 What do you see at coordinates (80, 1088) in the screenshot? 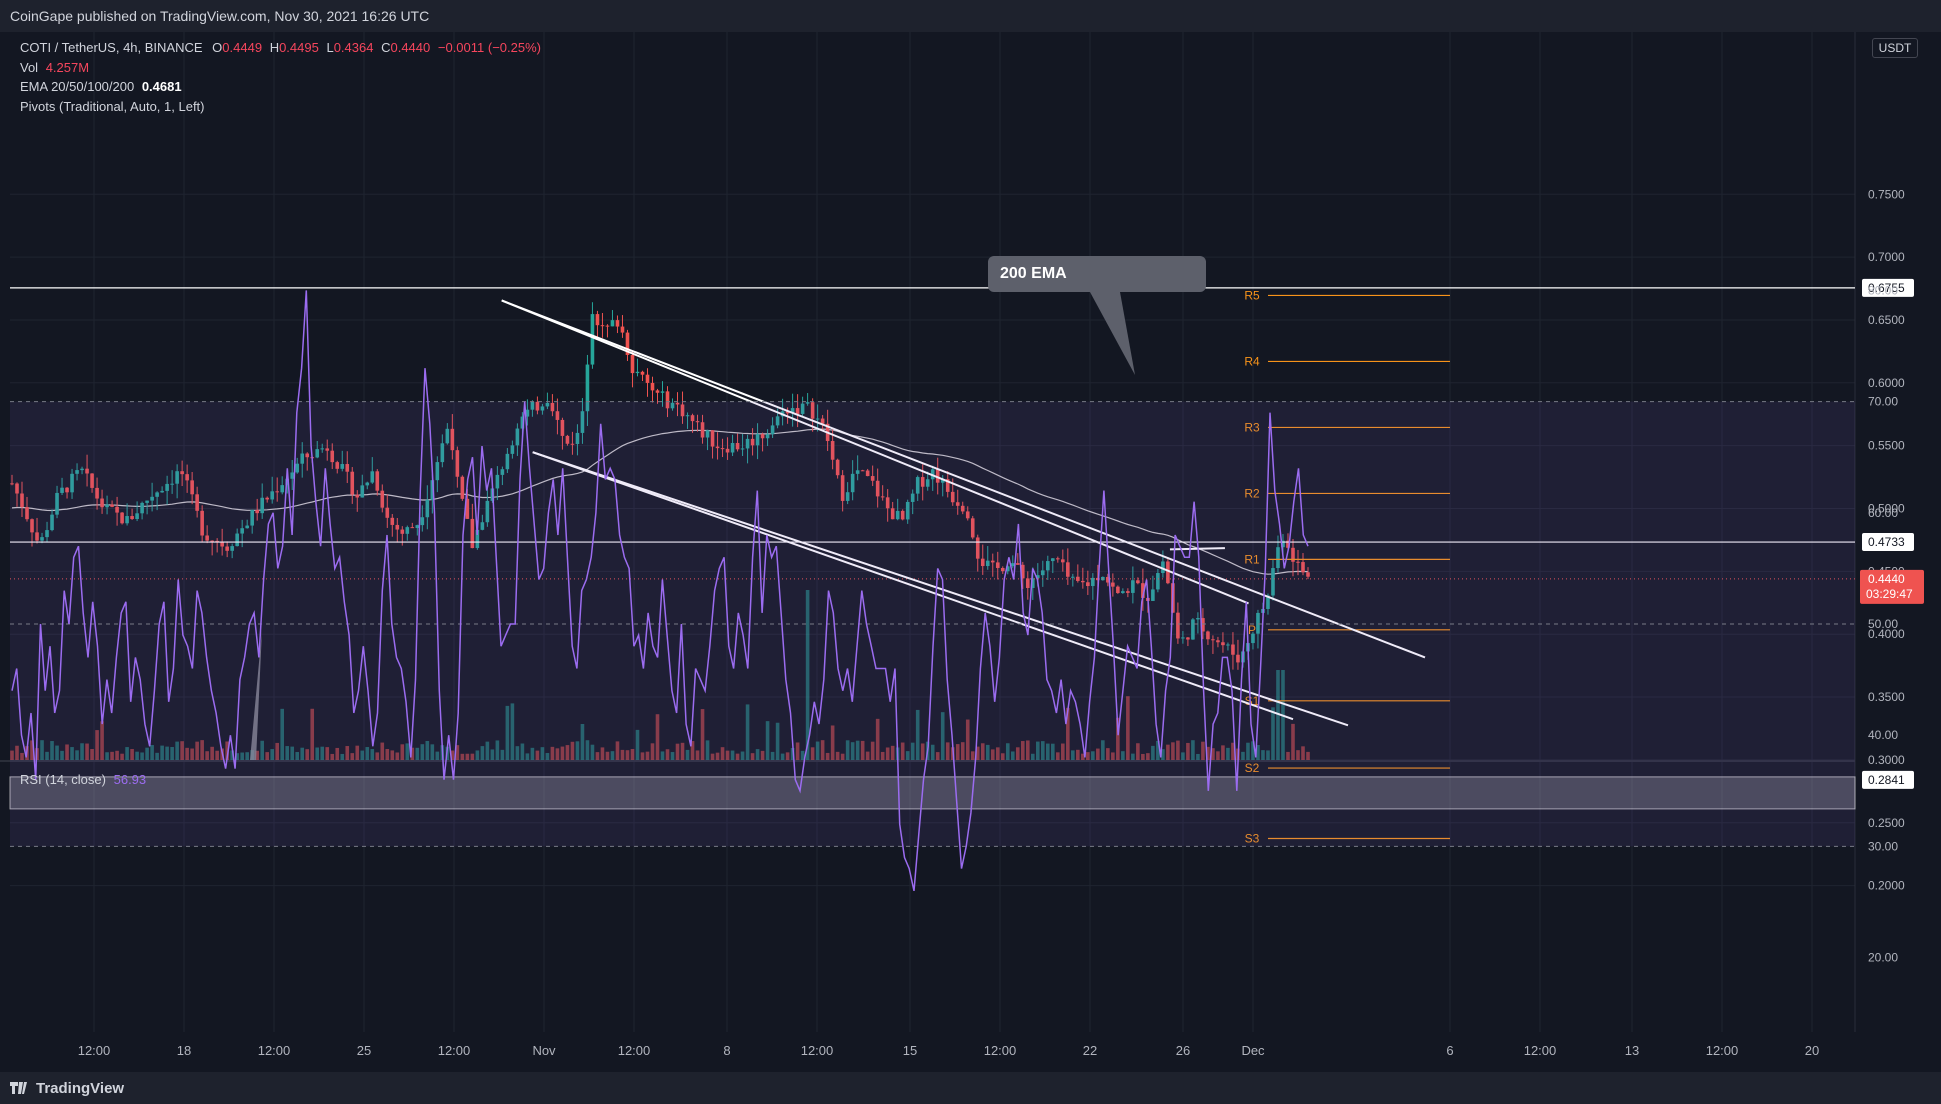
I see `tradingview-text: TradingView` at bounding box center [80, 1088].